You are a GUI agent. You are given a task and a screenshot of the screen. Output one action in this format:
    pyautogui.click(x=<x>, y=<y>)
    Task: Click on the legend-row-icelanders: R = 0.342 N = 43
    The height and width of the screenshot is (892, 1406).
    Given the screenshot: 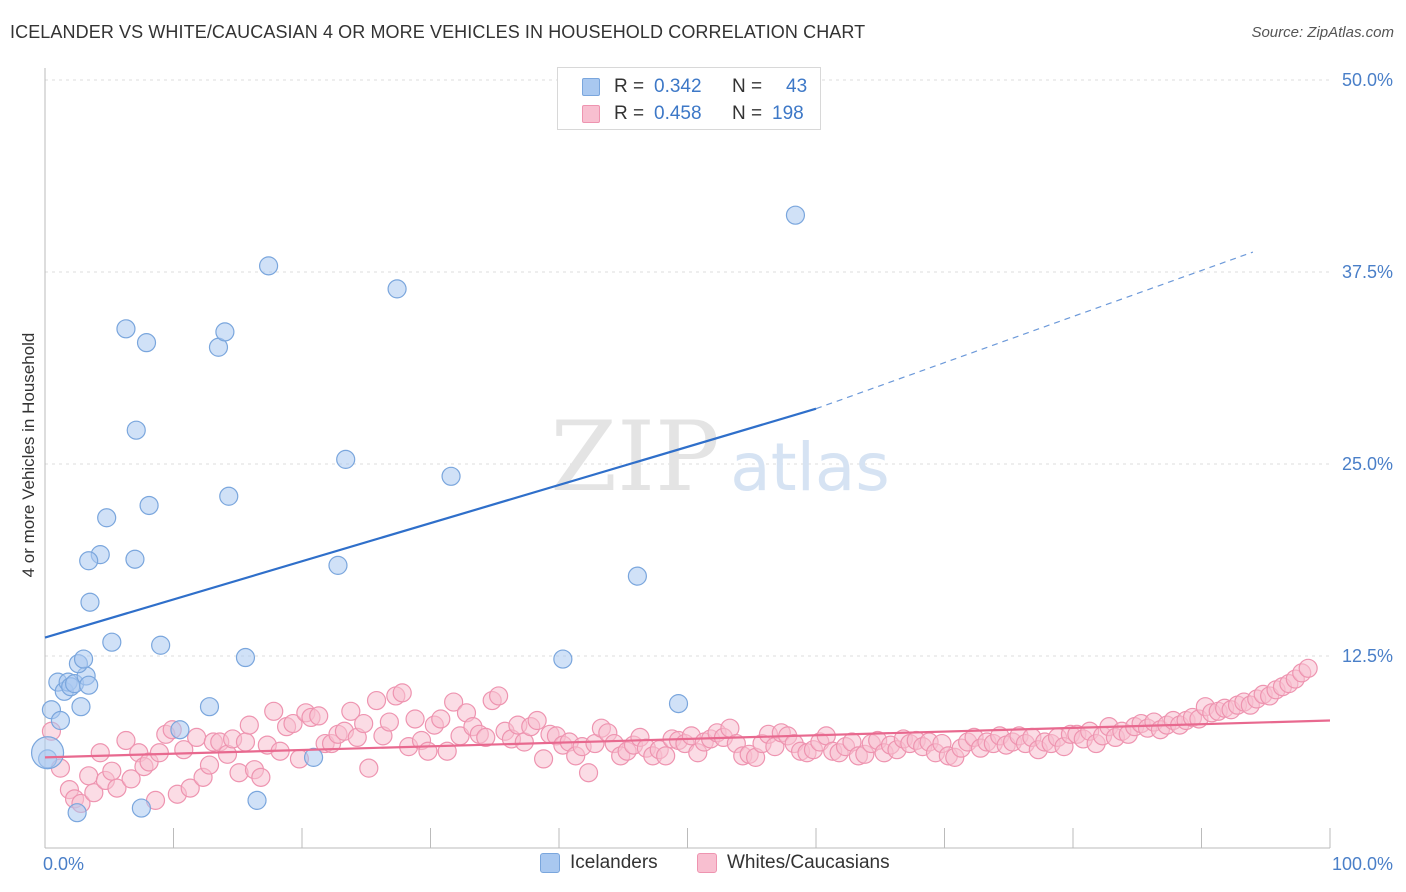 What is the action you would take?
    pyautogui.click(x=694, y=87)
    